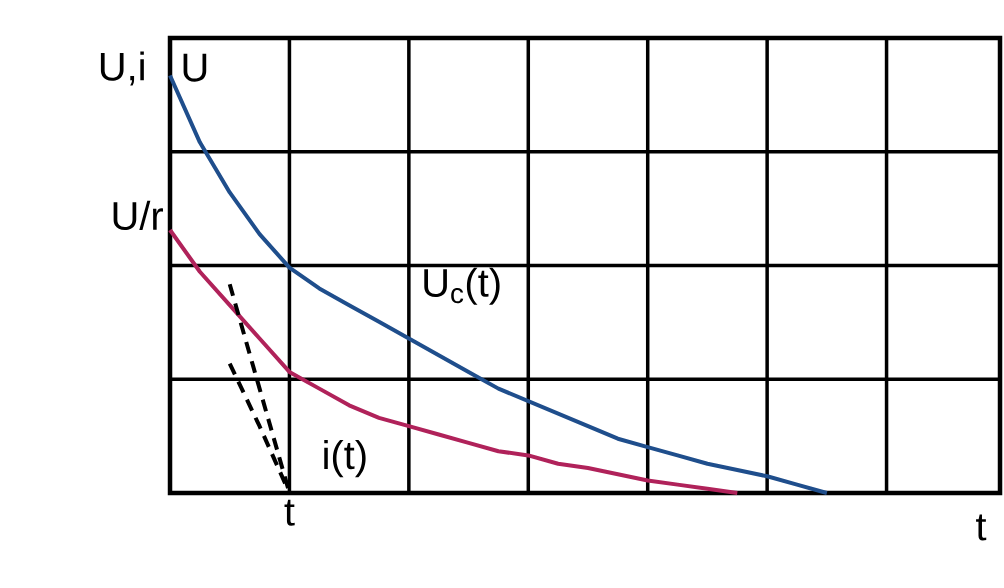 The image size is (1004, 588). What do you see at coordinates (289, 512) in the screenshot?
I see `text: t` at bounding box center [289, 512].